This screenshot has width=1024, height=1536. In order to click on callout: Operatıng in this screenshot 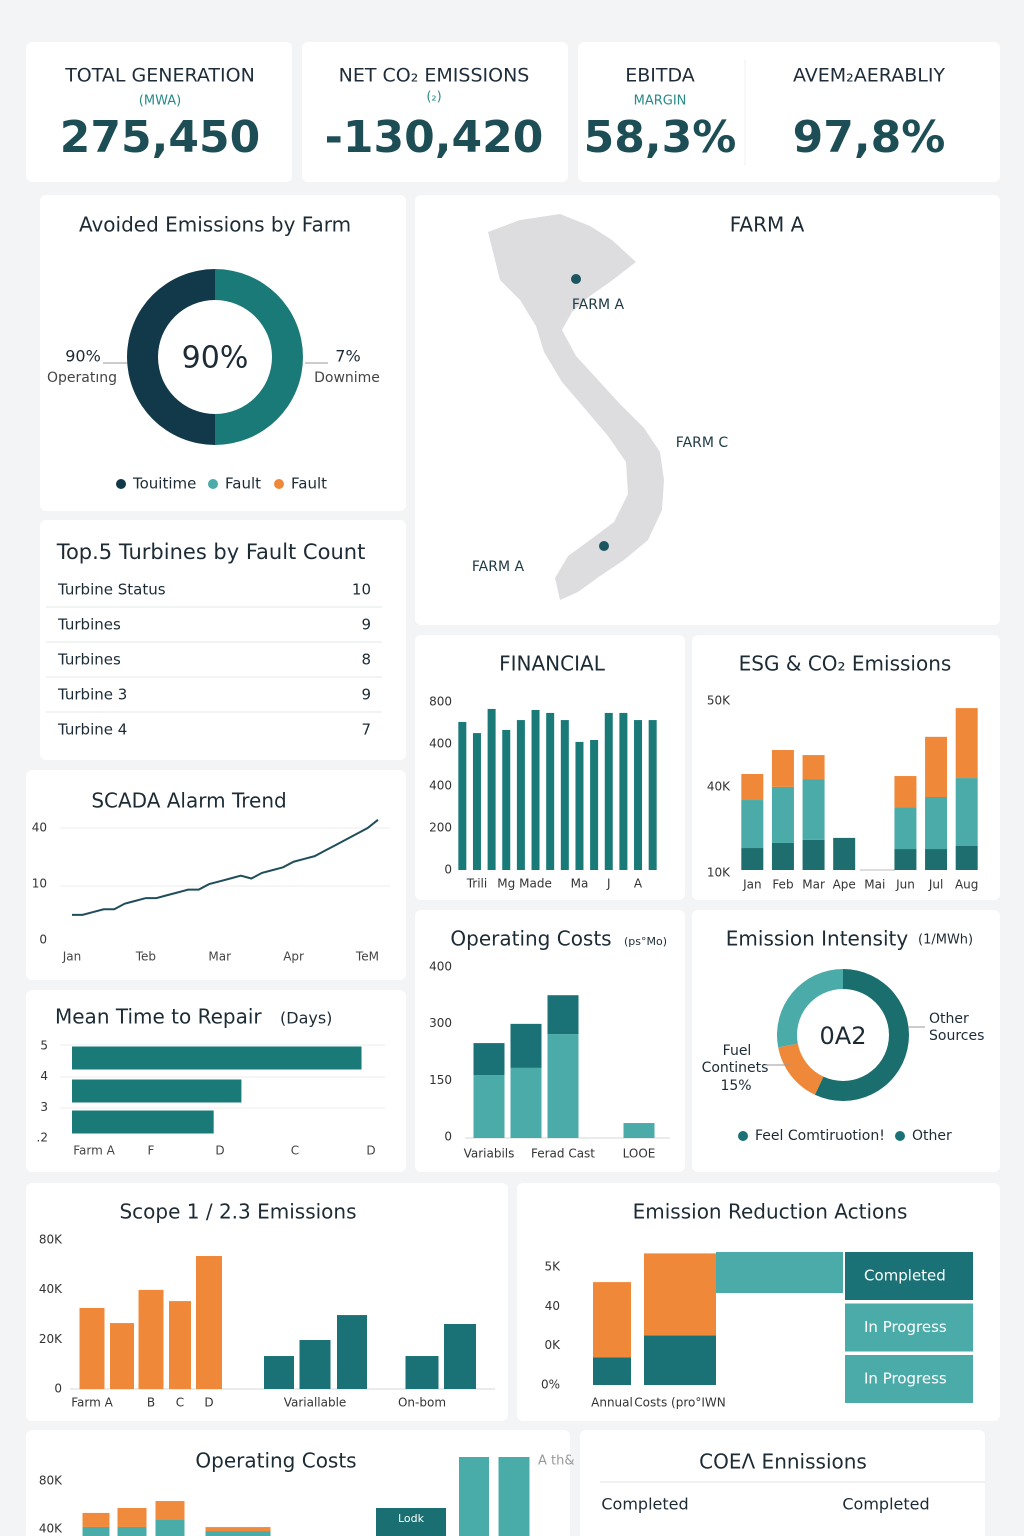, I will do `click(82, 378)`.